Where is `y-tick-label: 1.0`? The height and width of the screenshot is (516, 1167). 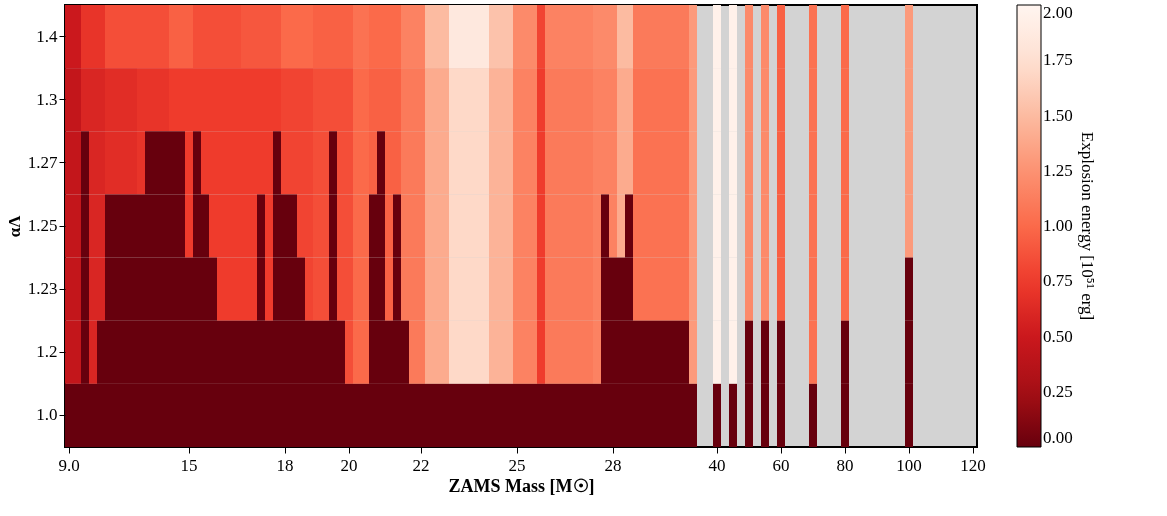 y-tick-label: 1.0 is located at coordinates (47, 415).